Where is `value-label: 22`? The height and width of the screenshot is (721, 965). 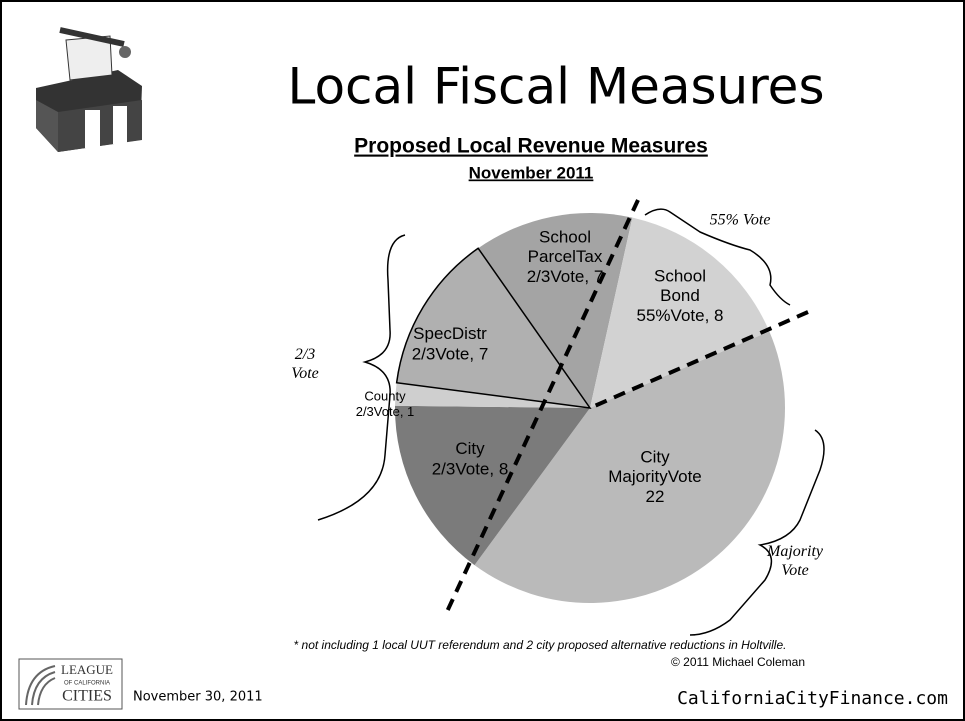
value-label: 22 is located at coordinates (655, 496).